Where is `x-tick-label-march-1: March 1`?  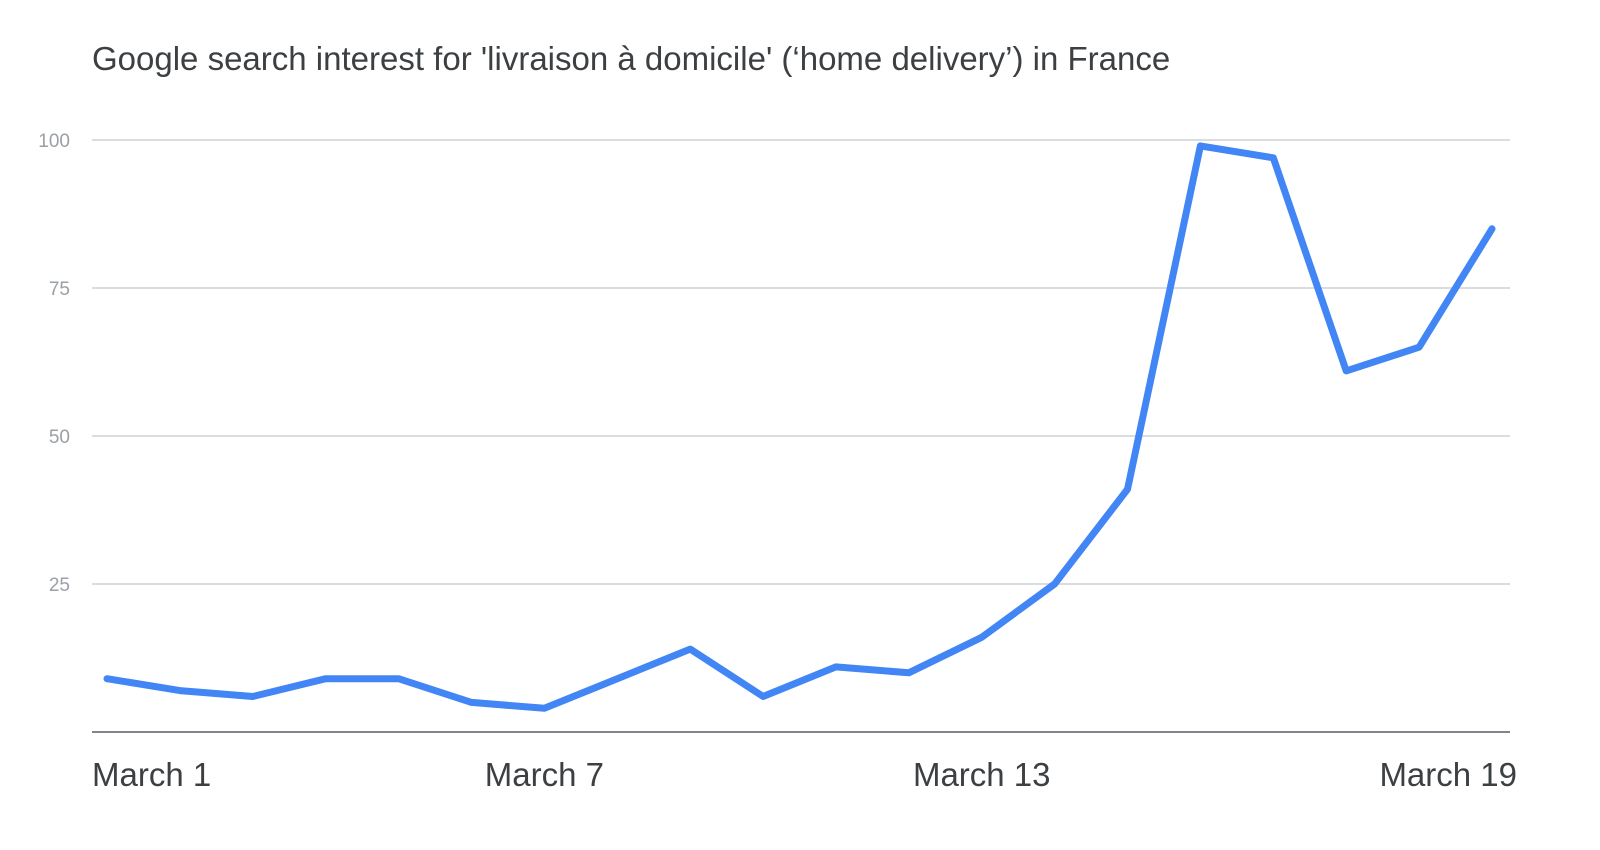 x-tick-label-march-1: March 1 is located at coordinates (151, 774).